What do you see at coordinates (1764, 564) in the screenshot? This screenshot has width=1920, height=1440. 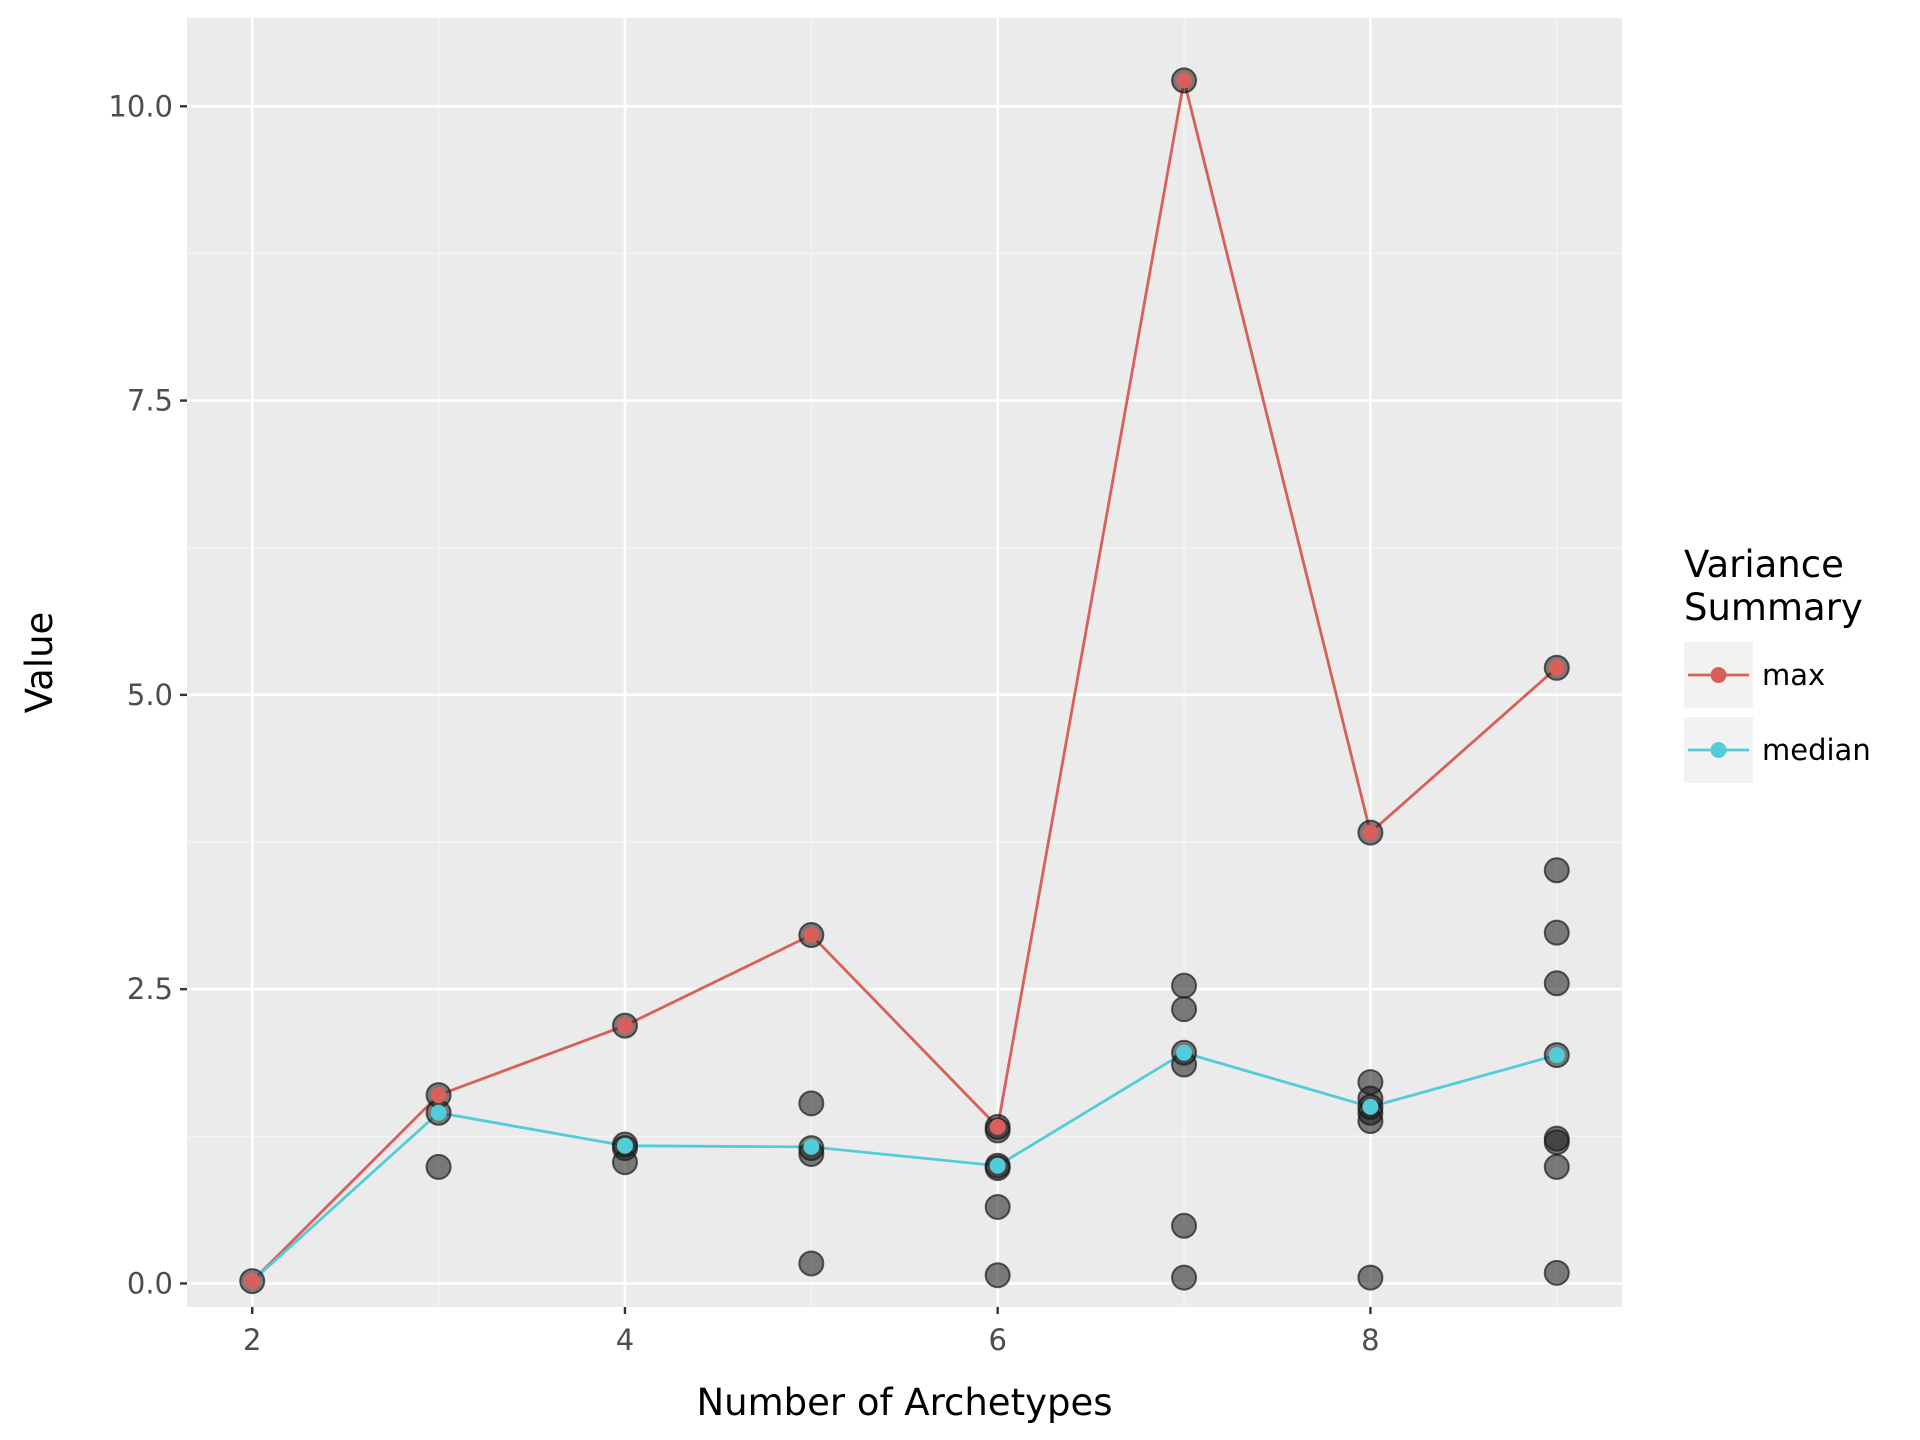 I see `legend-title-line-1: Variance` at bounding box center [1764, 564].